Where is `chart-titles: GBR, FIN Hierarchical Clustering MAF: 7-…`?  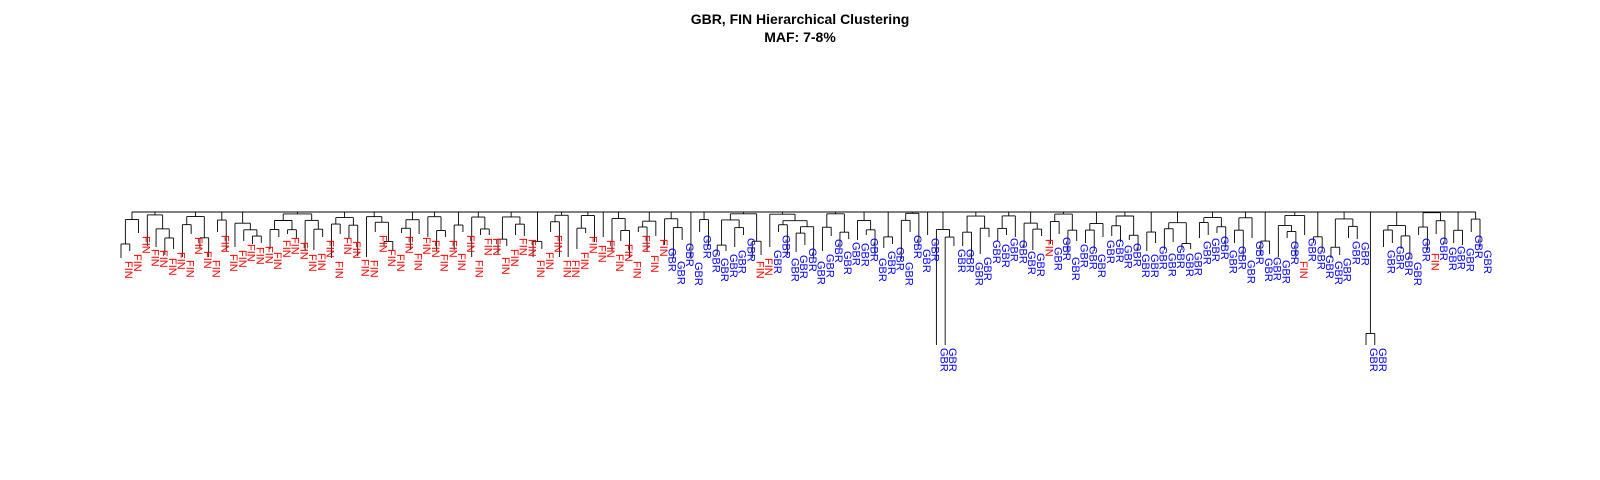 chart-titles: GBR, FIN Hierarchical Clustering MAF: 7-… is located at coordinates (800, 28).